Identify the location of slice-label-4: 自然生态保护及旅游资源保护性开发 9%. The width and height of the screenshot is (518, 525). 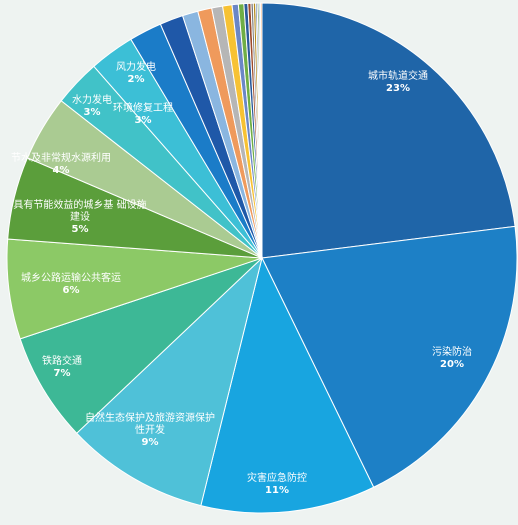
(150, 429).